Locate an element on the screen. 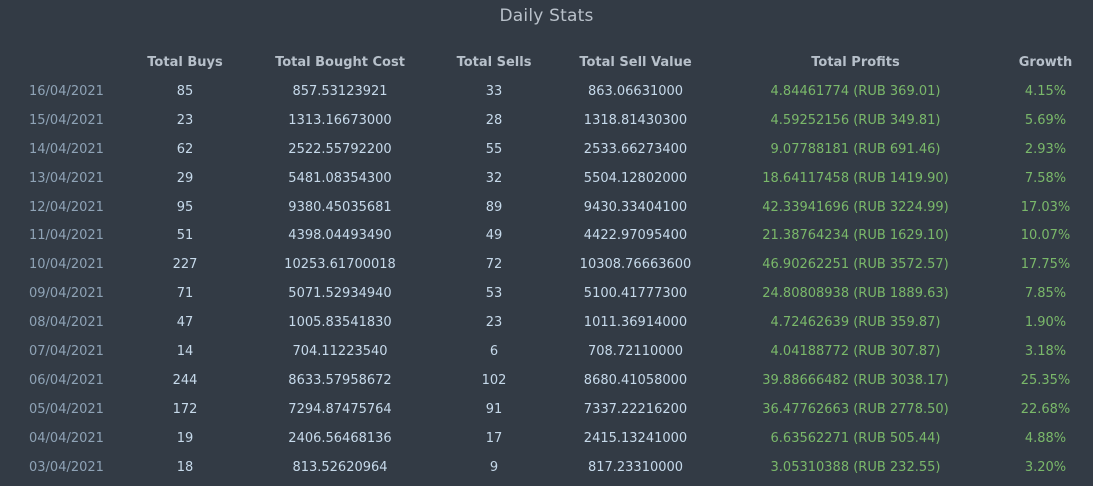 Image resolution: width=1093 pixels, height=486 pixels. row-total-bought-cost: 5071.52934940 is located at coordinates (340, 294).